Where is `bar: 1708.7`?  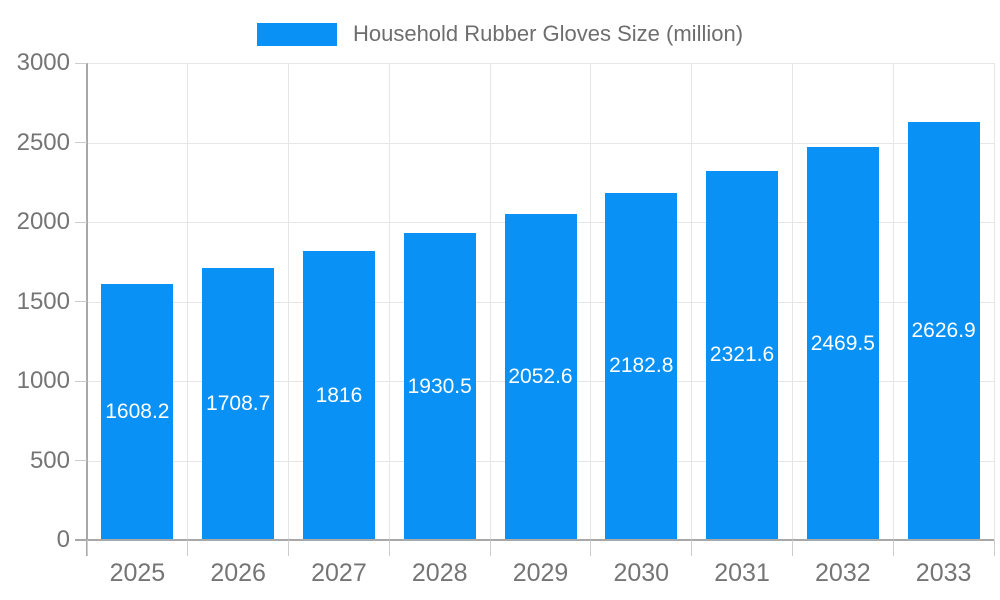 bar: 1708.7 is located at coordinates (238, 404).